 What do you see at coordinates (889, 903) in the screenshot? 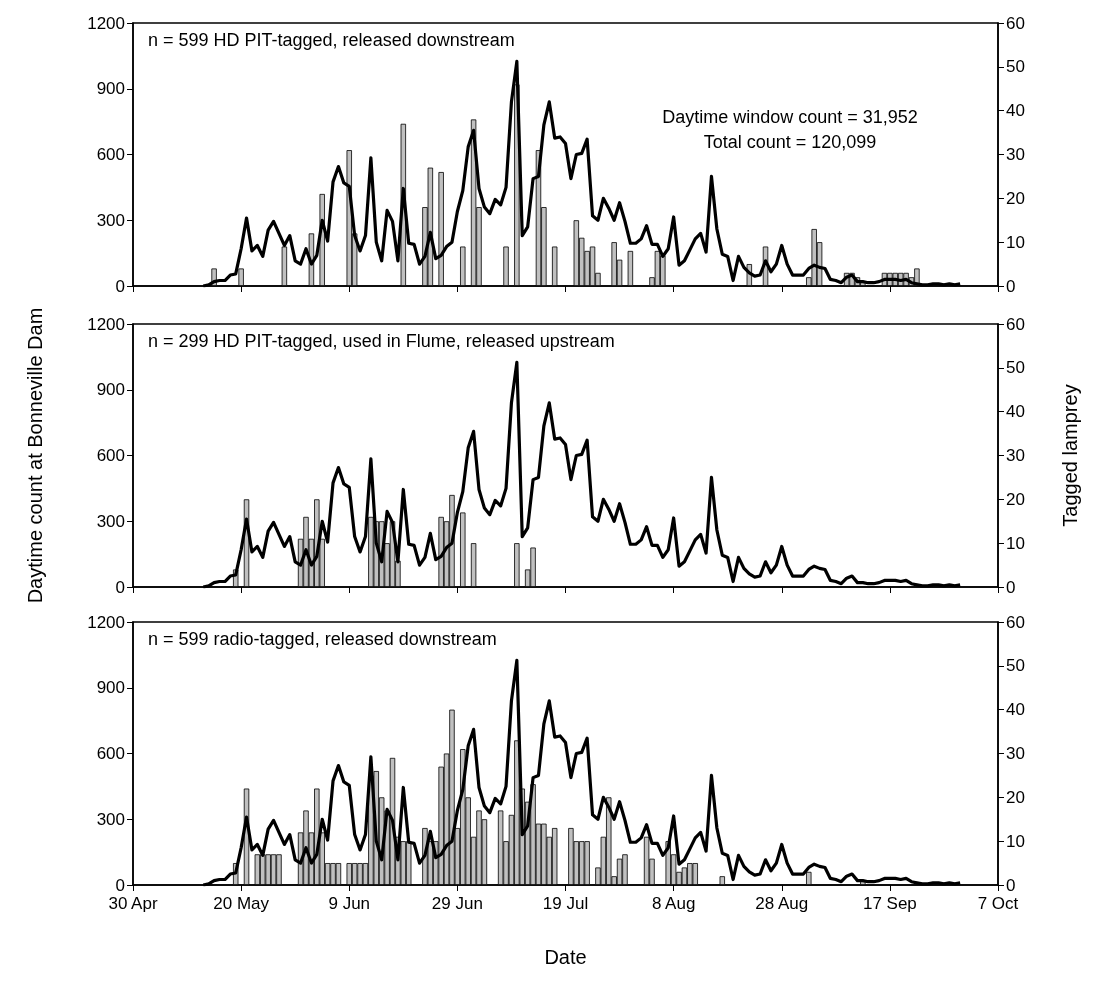
I see `x-tick-label: 17 Sep` at bounding box center [889, 903].